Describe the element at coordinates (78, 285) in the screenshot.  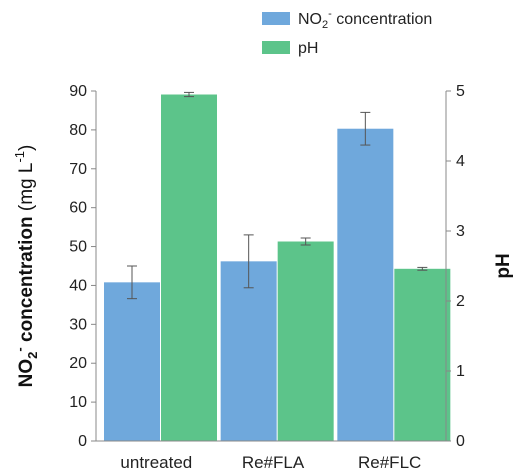
I see `left-tick-label: 40` at that location.